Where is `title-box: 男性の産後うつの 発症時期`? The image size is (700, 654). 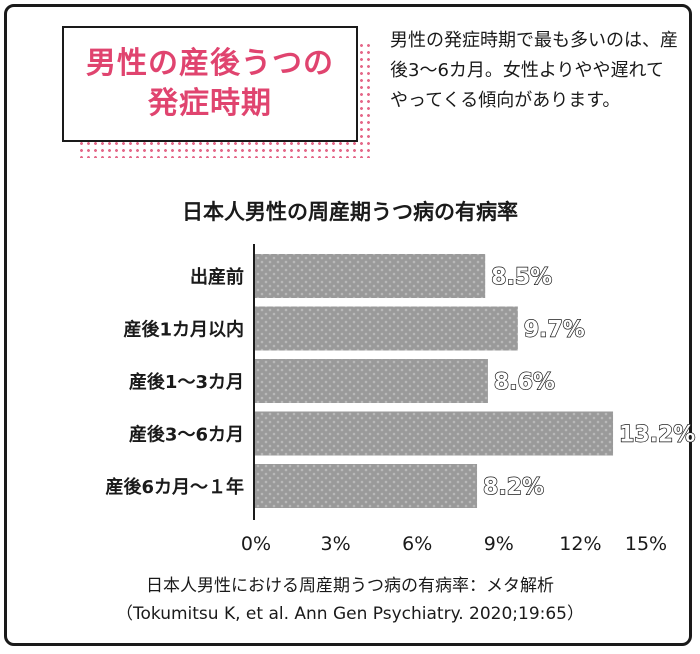 title-box: 男性の産後うつの 発症時期 is located at coordinates (210, 84).